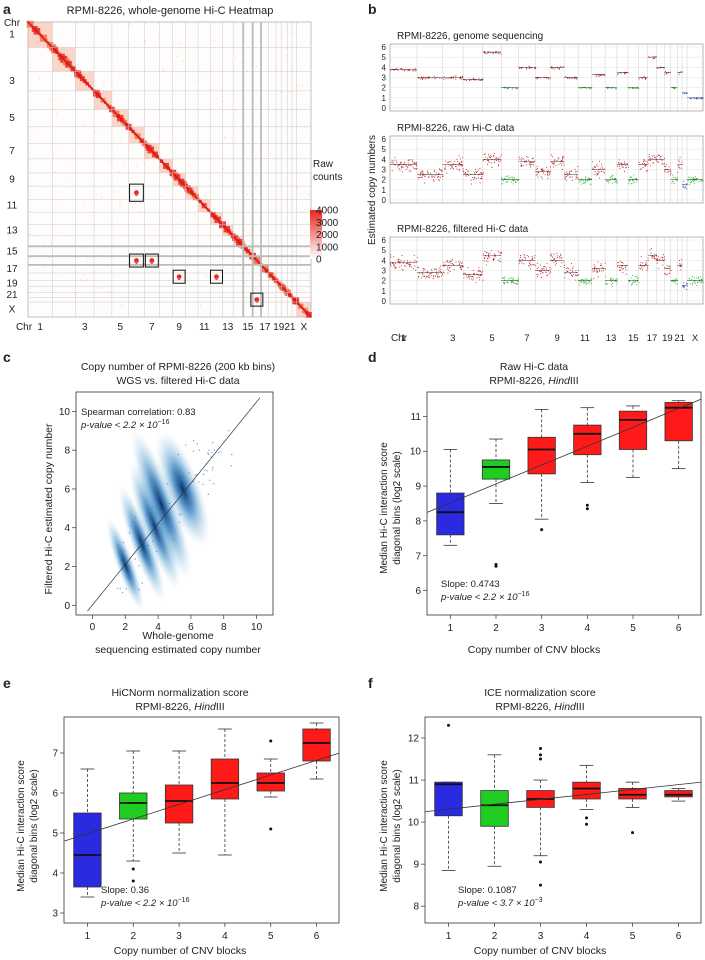 This screenshot has height=960, width=705. Describe the element at coordinates (540, 862) in the screenshot. I see `box-outlier` at that location.